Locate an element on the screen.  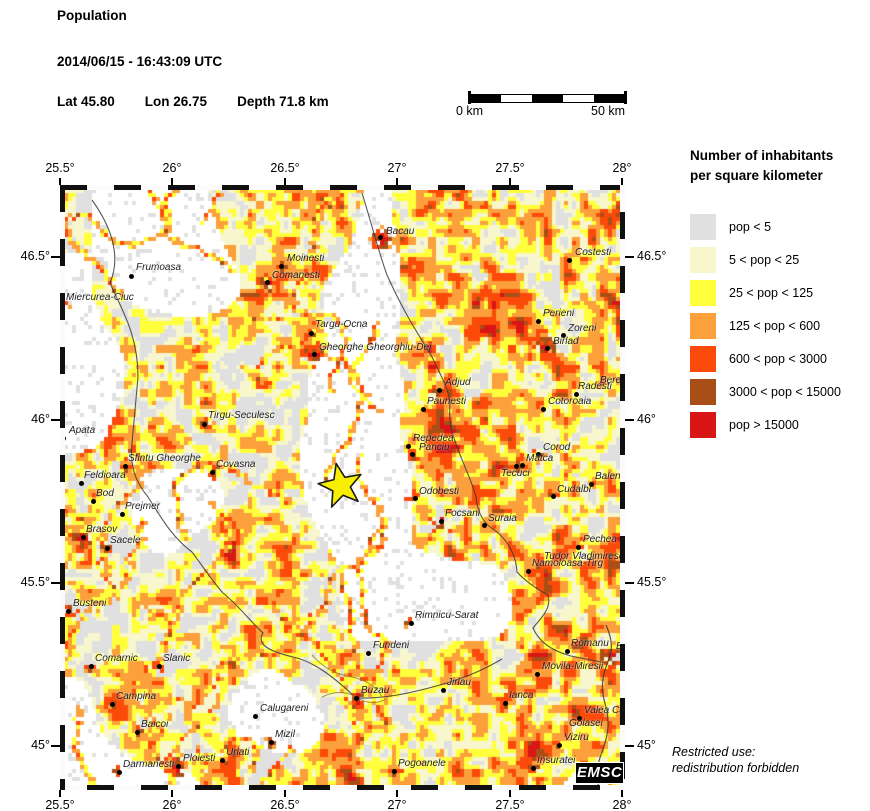
city-label: Targu-Ocna is located at coordinates (341, 324).